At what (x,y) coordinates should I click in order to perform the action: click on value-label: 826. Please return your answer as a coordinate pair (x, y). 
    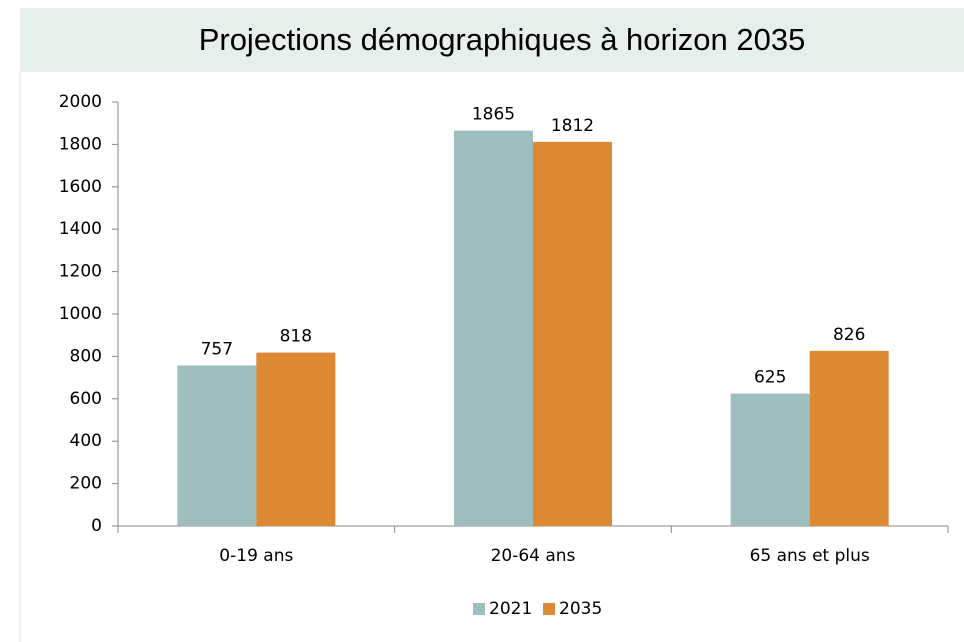
    Looking at the image, I should click on (849, 335).